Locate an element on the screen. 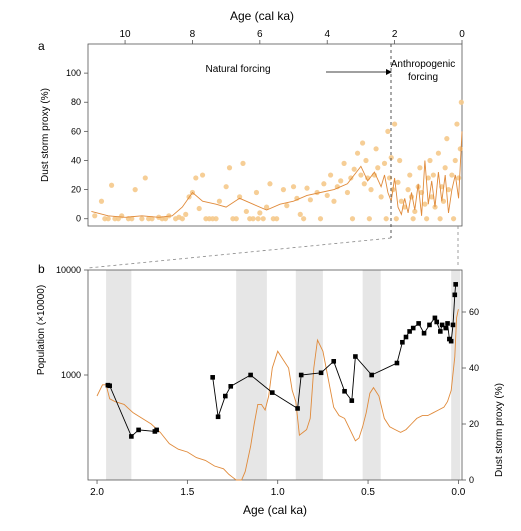  anthropogenic-label-2: forcing is located at coordinates (423, 77).